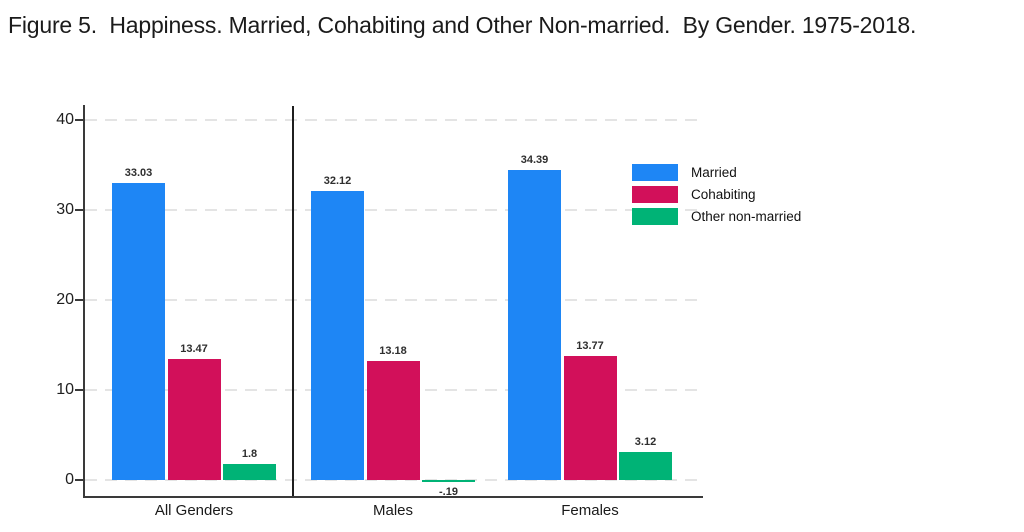  What do you see at coordinates (534, 325) in the screenshot?
I see `bar-married-females` at bounding box center [534, 325].